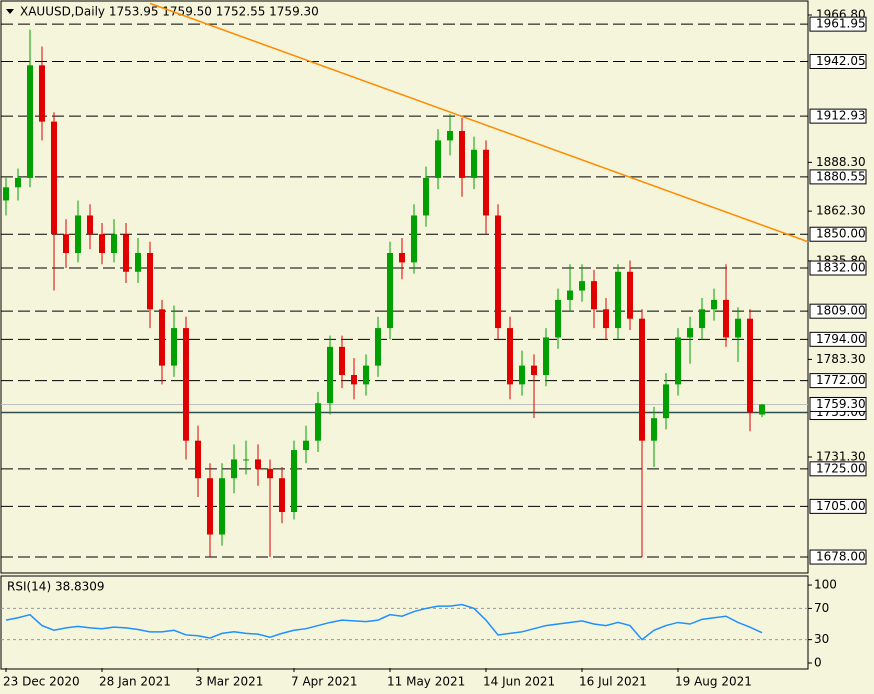 This screenshot has height=694, width=874. What do you see at coordinates (135, 682) in the screenshot?
I see `x-tick-label: 28 Jan 2021` at bounding box center [135, 682].